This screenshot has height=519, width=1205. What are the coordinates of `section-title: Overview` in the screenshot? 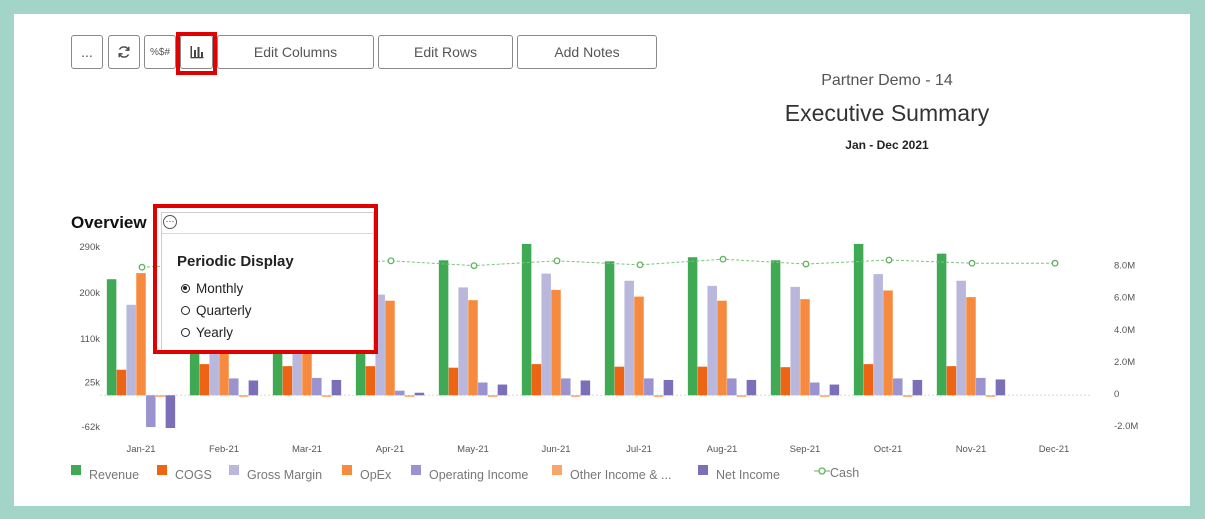 It's located at (109, 222).